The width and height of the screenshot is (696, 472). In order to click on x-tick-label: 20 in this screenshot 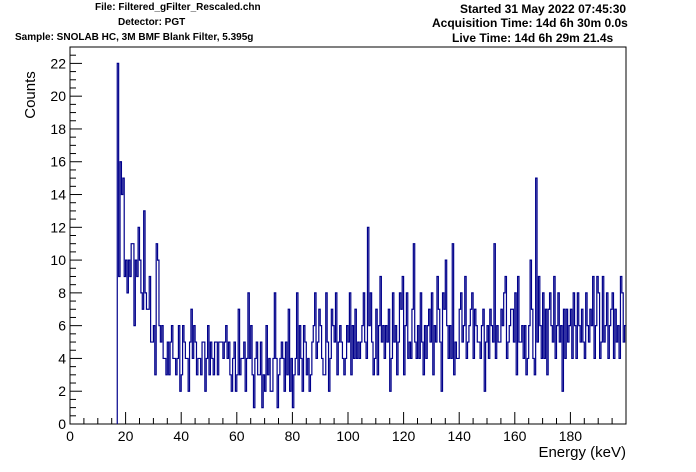, I will do `click(126, 436)`.